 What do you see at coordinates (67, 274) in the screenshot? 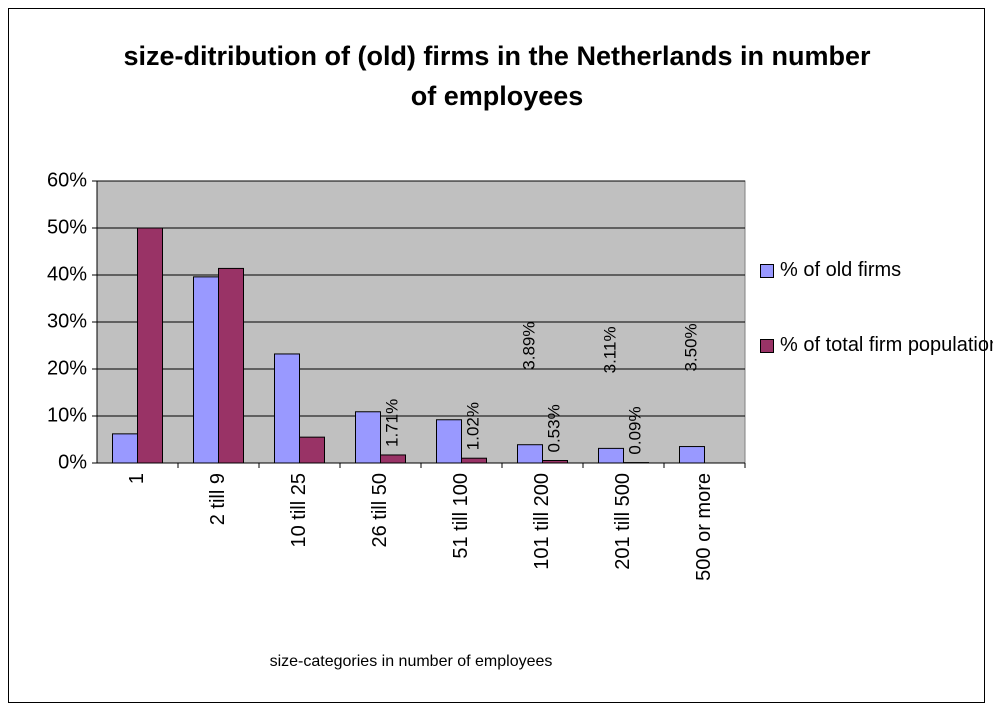
I see `y-tick-label: 40%` at bounding box center [67, 274].